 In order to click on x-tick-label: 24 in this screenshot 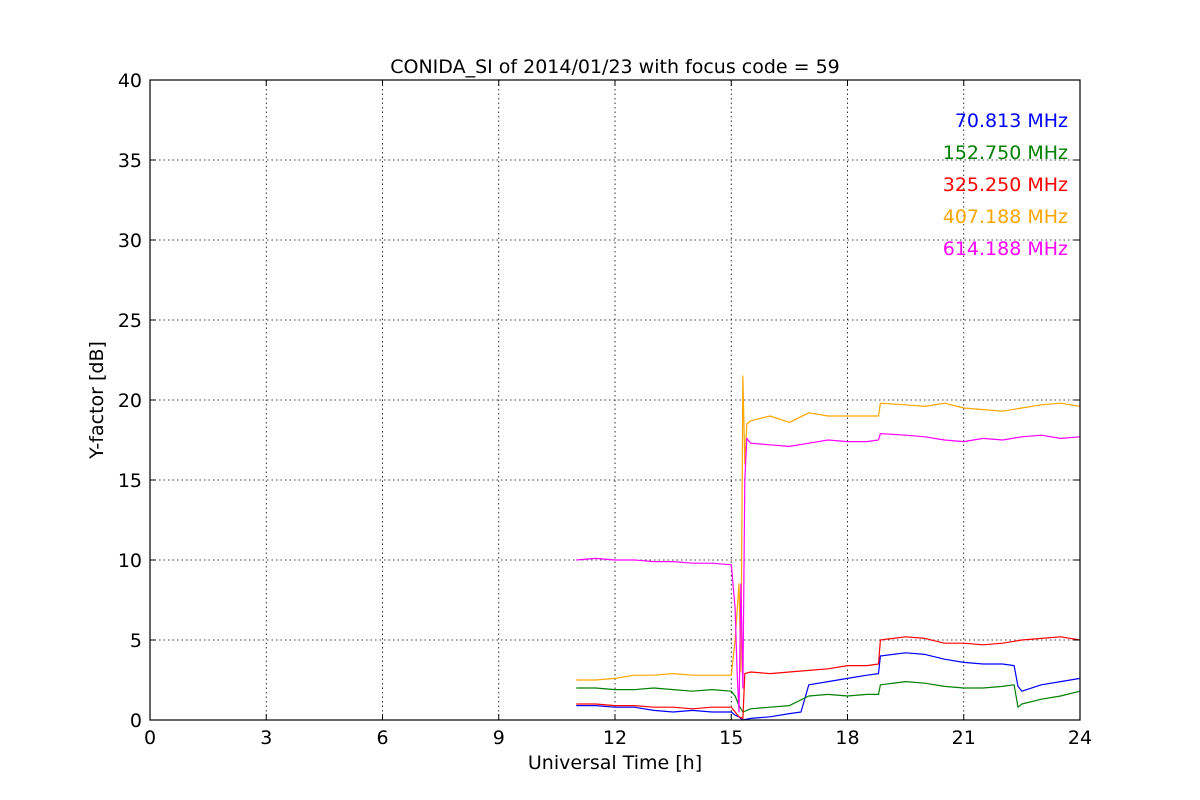, I will do `click(1080, 738)`.